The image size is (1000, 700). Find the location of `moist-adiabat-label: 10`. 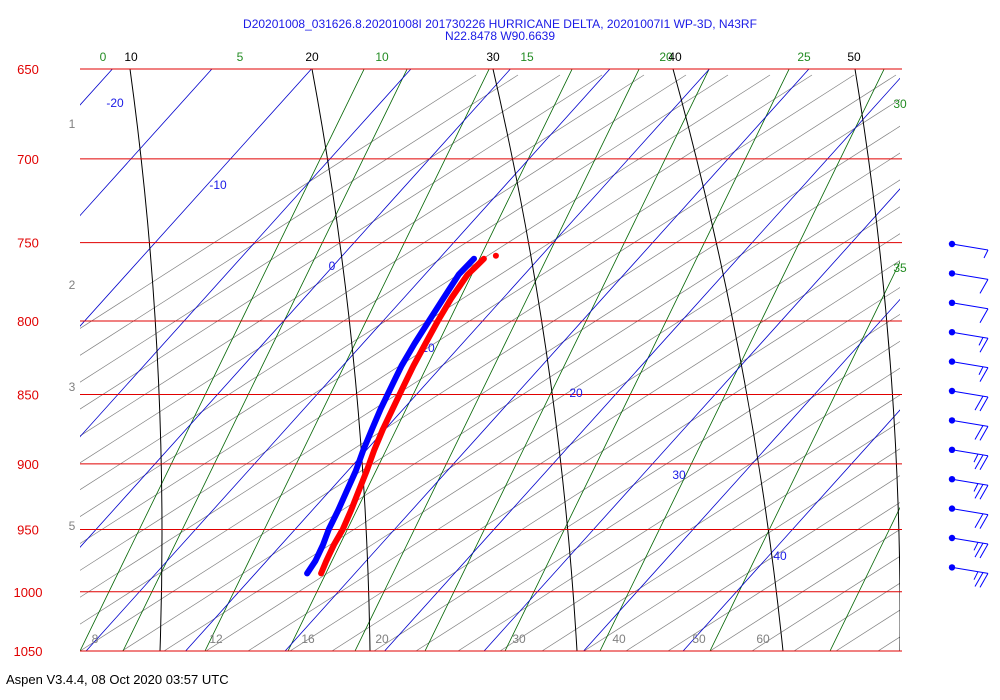

moist-adiabat-label: 10 is located at coordinates (131, 57).